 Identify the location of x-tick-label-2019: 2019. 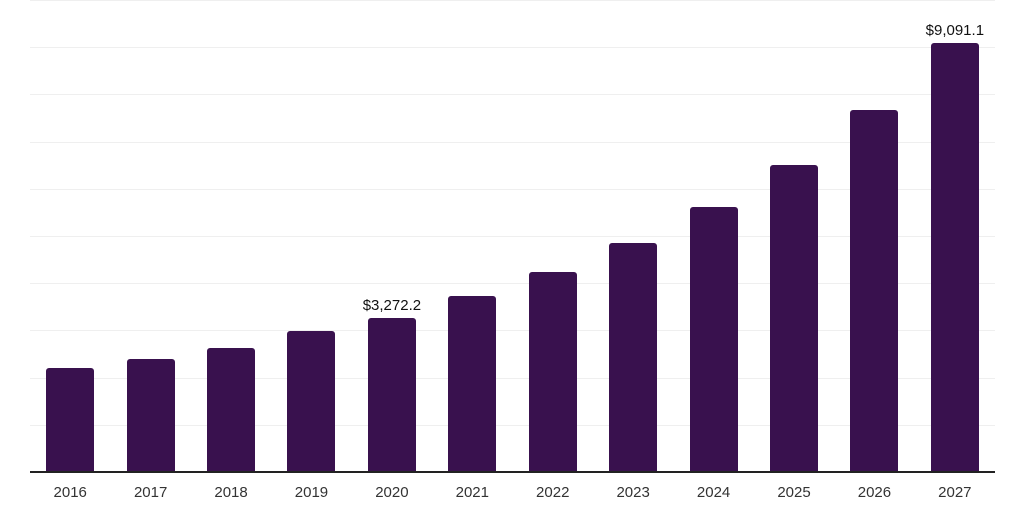
(311, 492).